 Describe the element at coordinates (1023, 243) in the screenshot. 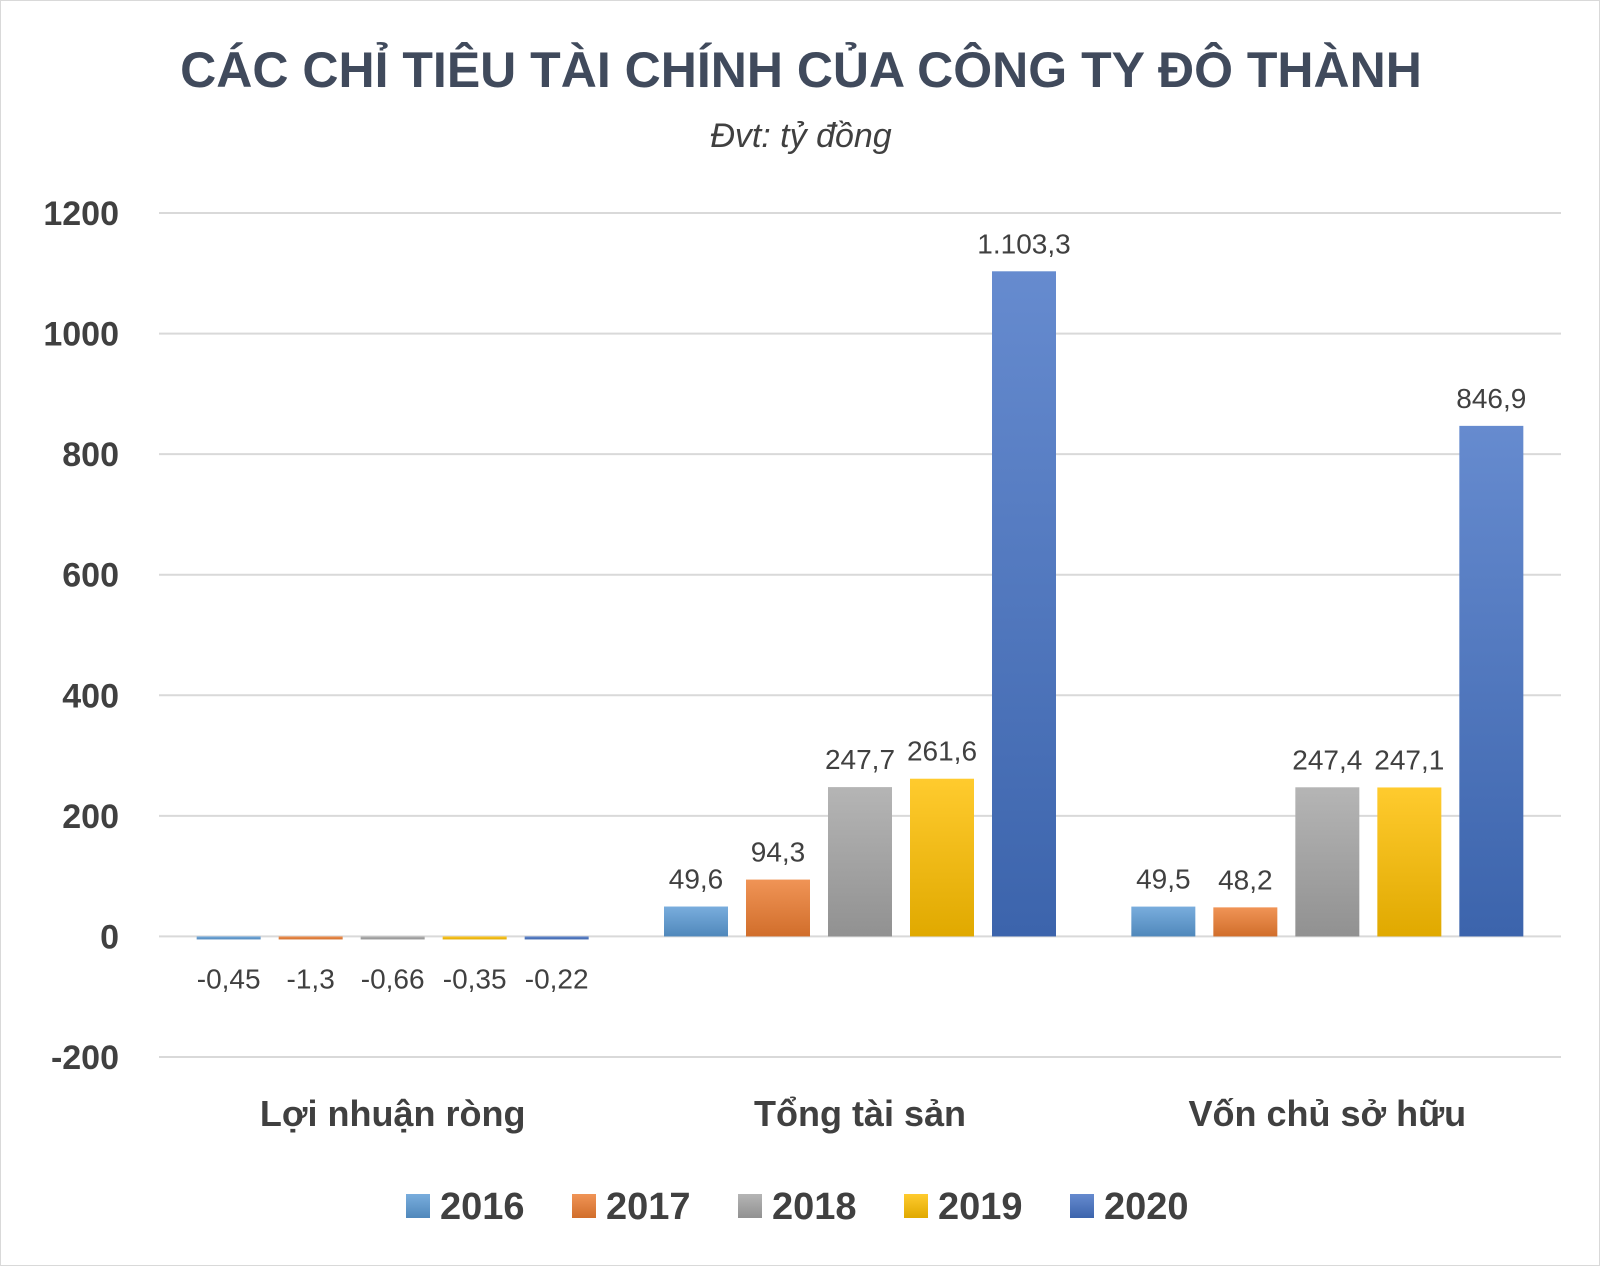

I see `data-label: 1.103,3` at that location.